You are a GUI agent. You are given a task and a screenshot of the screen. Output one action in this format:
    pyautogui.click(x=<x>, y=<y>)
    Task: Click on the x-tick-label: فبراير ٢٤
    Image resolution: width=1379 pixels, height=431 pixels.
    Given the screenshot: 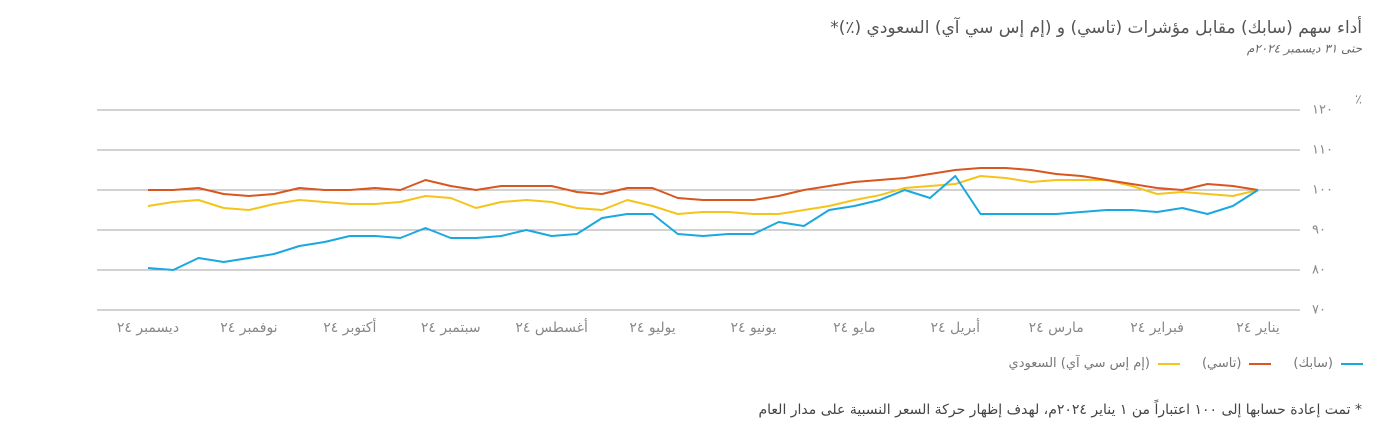 What is the action you would take?
    pyautogui.click(x=1157, y=328)
    